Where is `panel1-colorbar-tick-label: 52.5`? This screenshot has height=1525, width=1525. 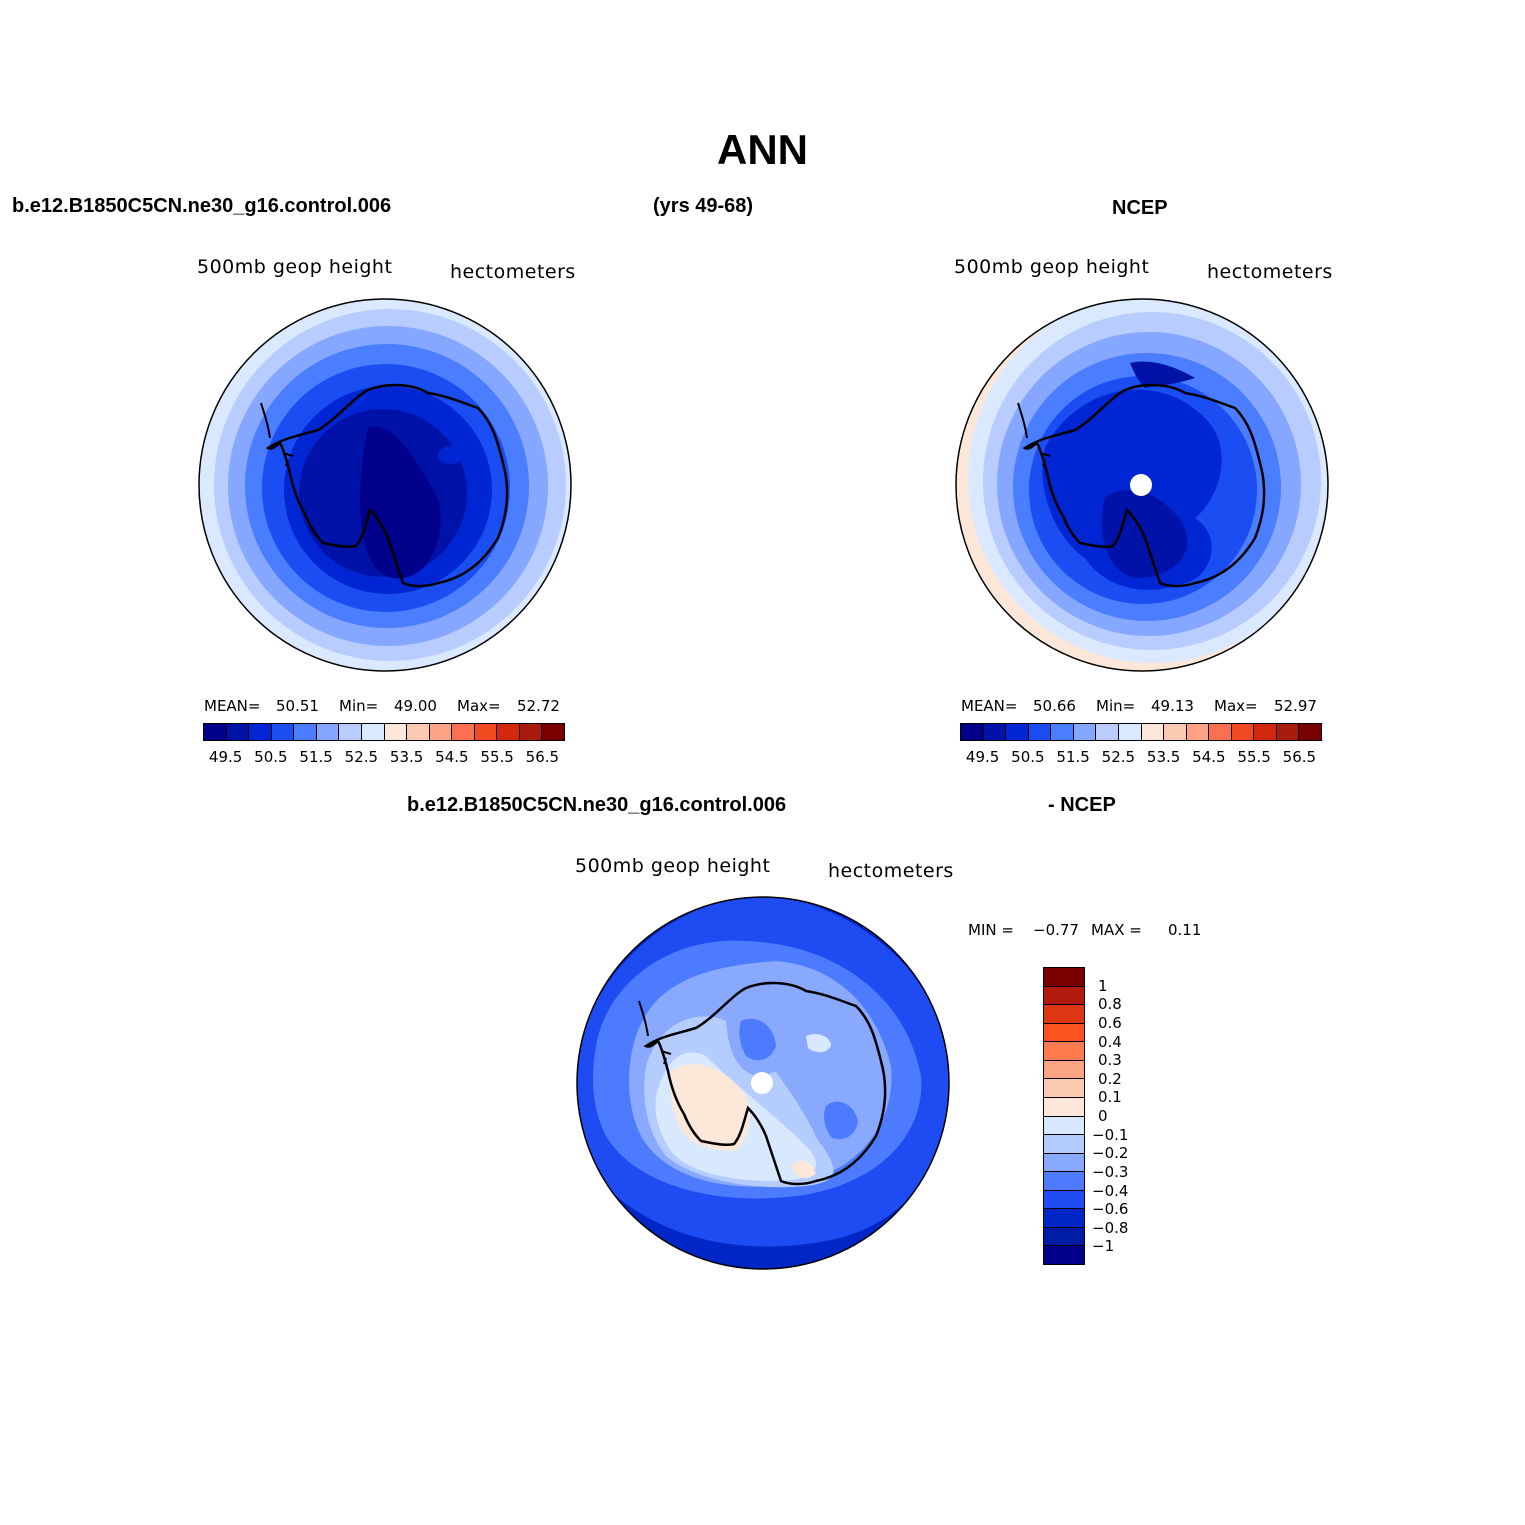
panel1-colorbar-tick-label: 52.5 is located at coordinates (361, 757).